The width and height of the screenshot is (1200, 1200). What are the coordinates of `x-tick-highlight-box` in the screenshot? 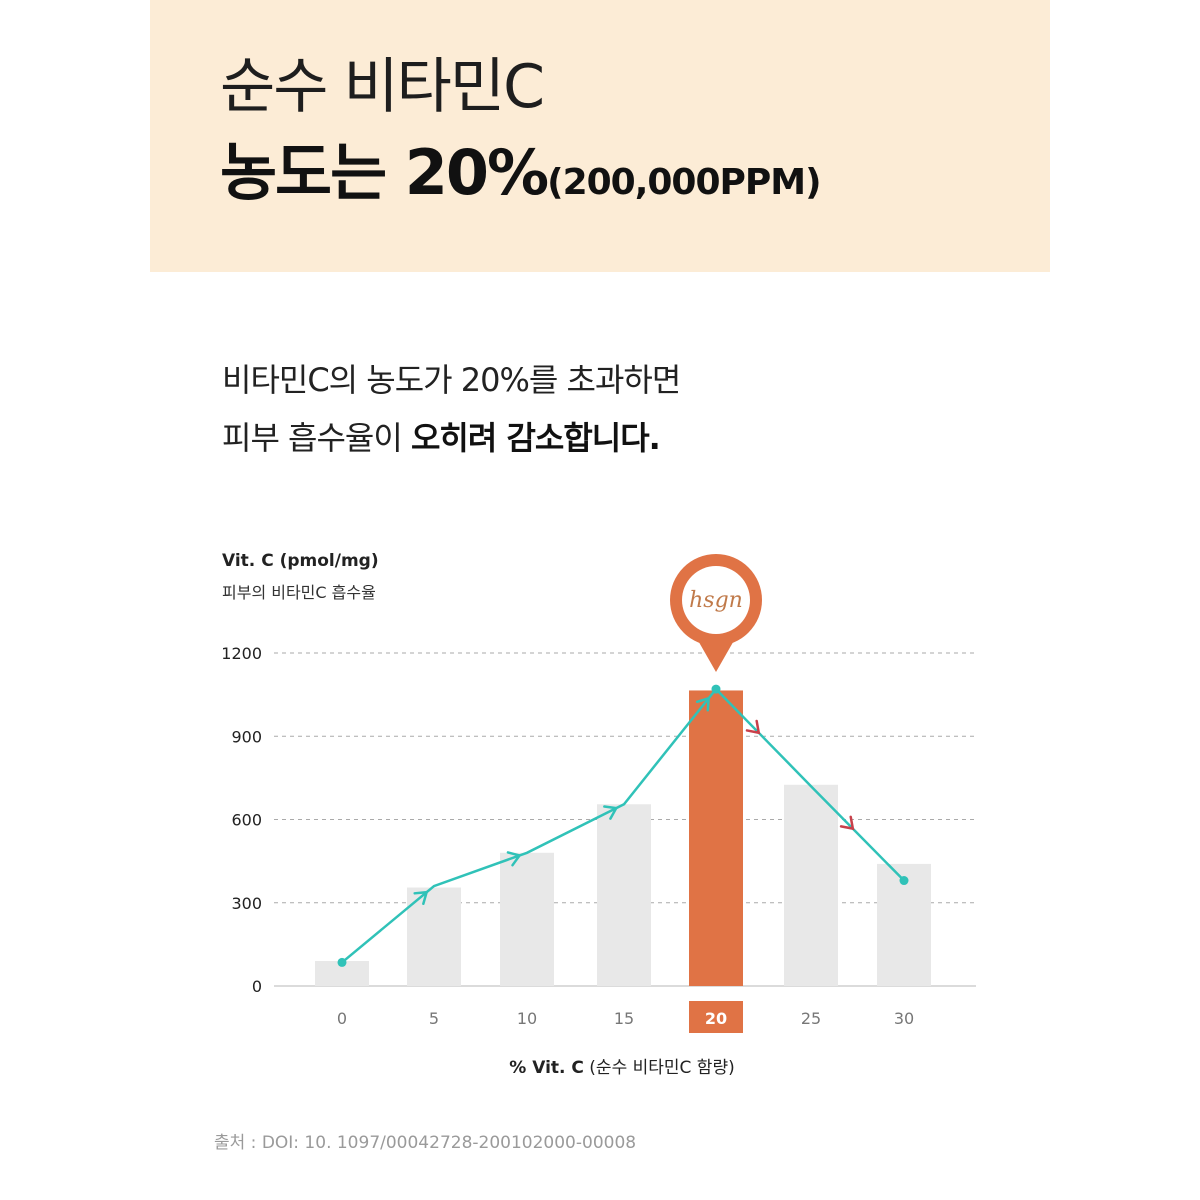 It's located at (716, 1017).